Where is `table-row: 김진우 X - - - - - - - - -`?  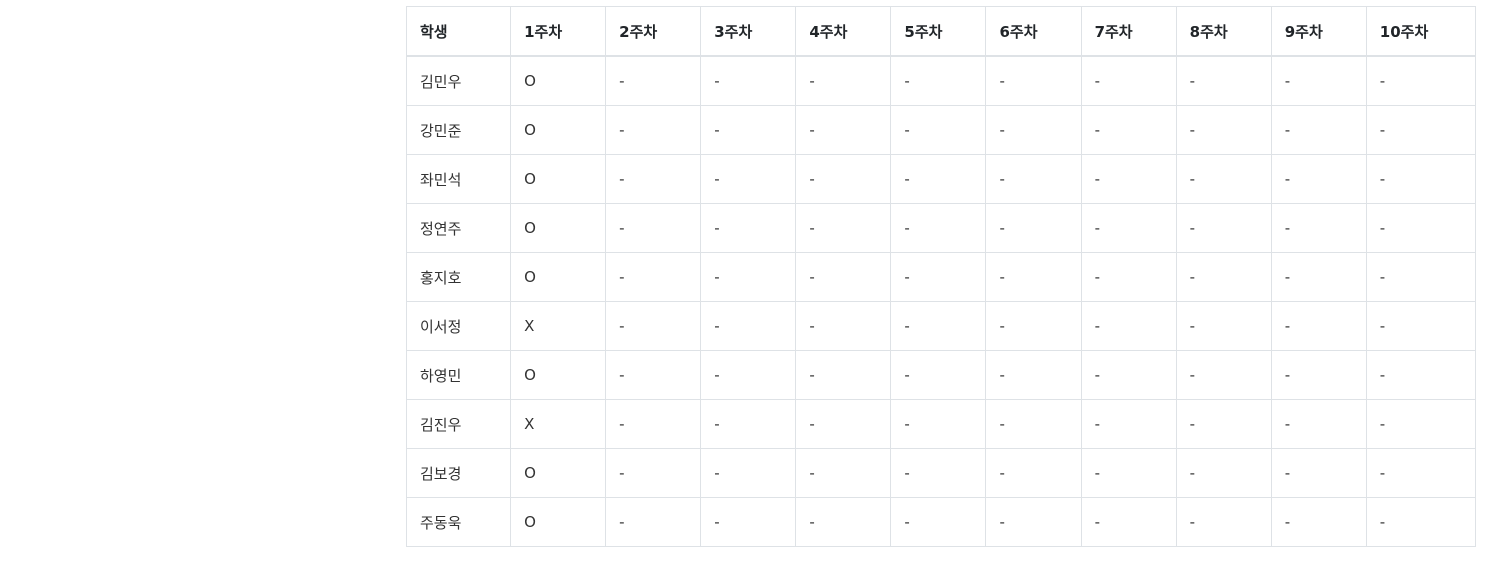
table-row: 김진우 X - - - - - - - - - is located at coordinates (941, 424).